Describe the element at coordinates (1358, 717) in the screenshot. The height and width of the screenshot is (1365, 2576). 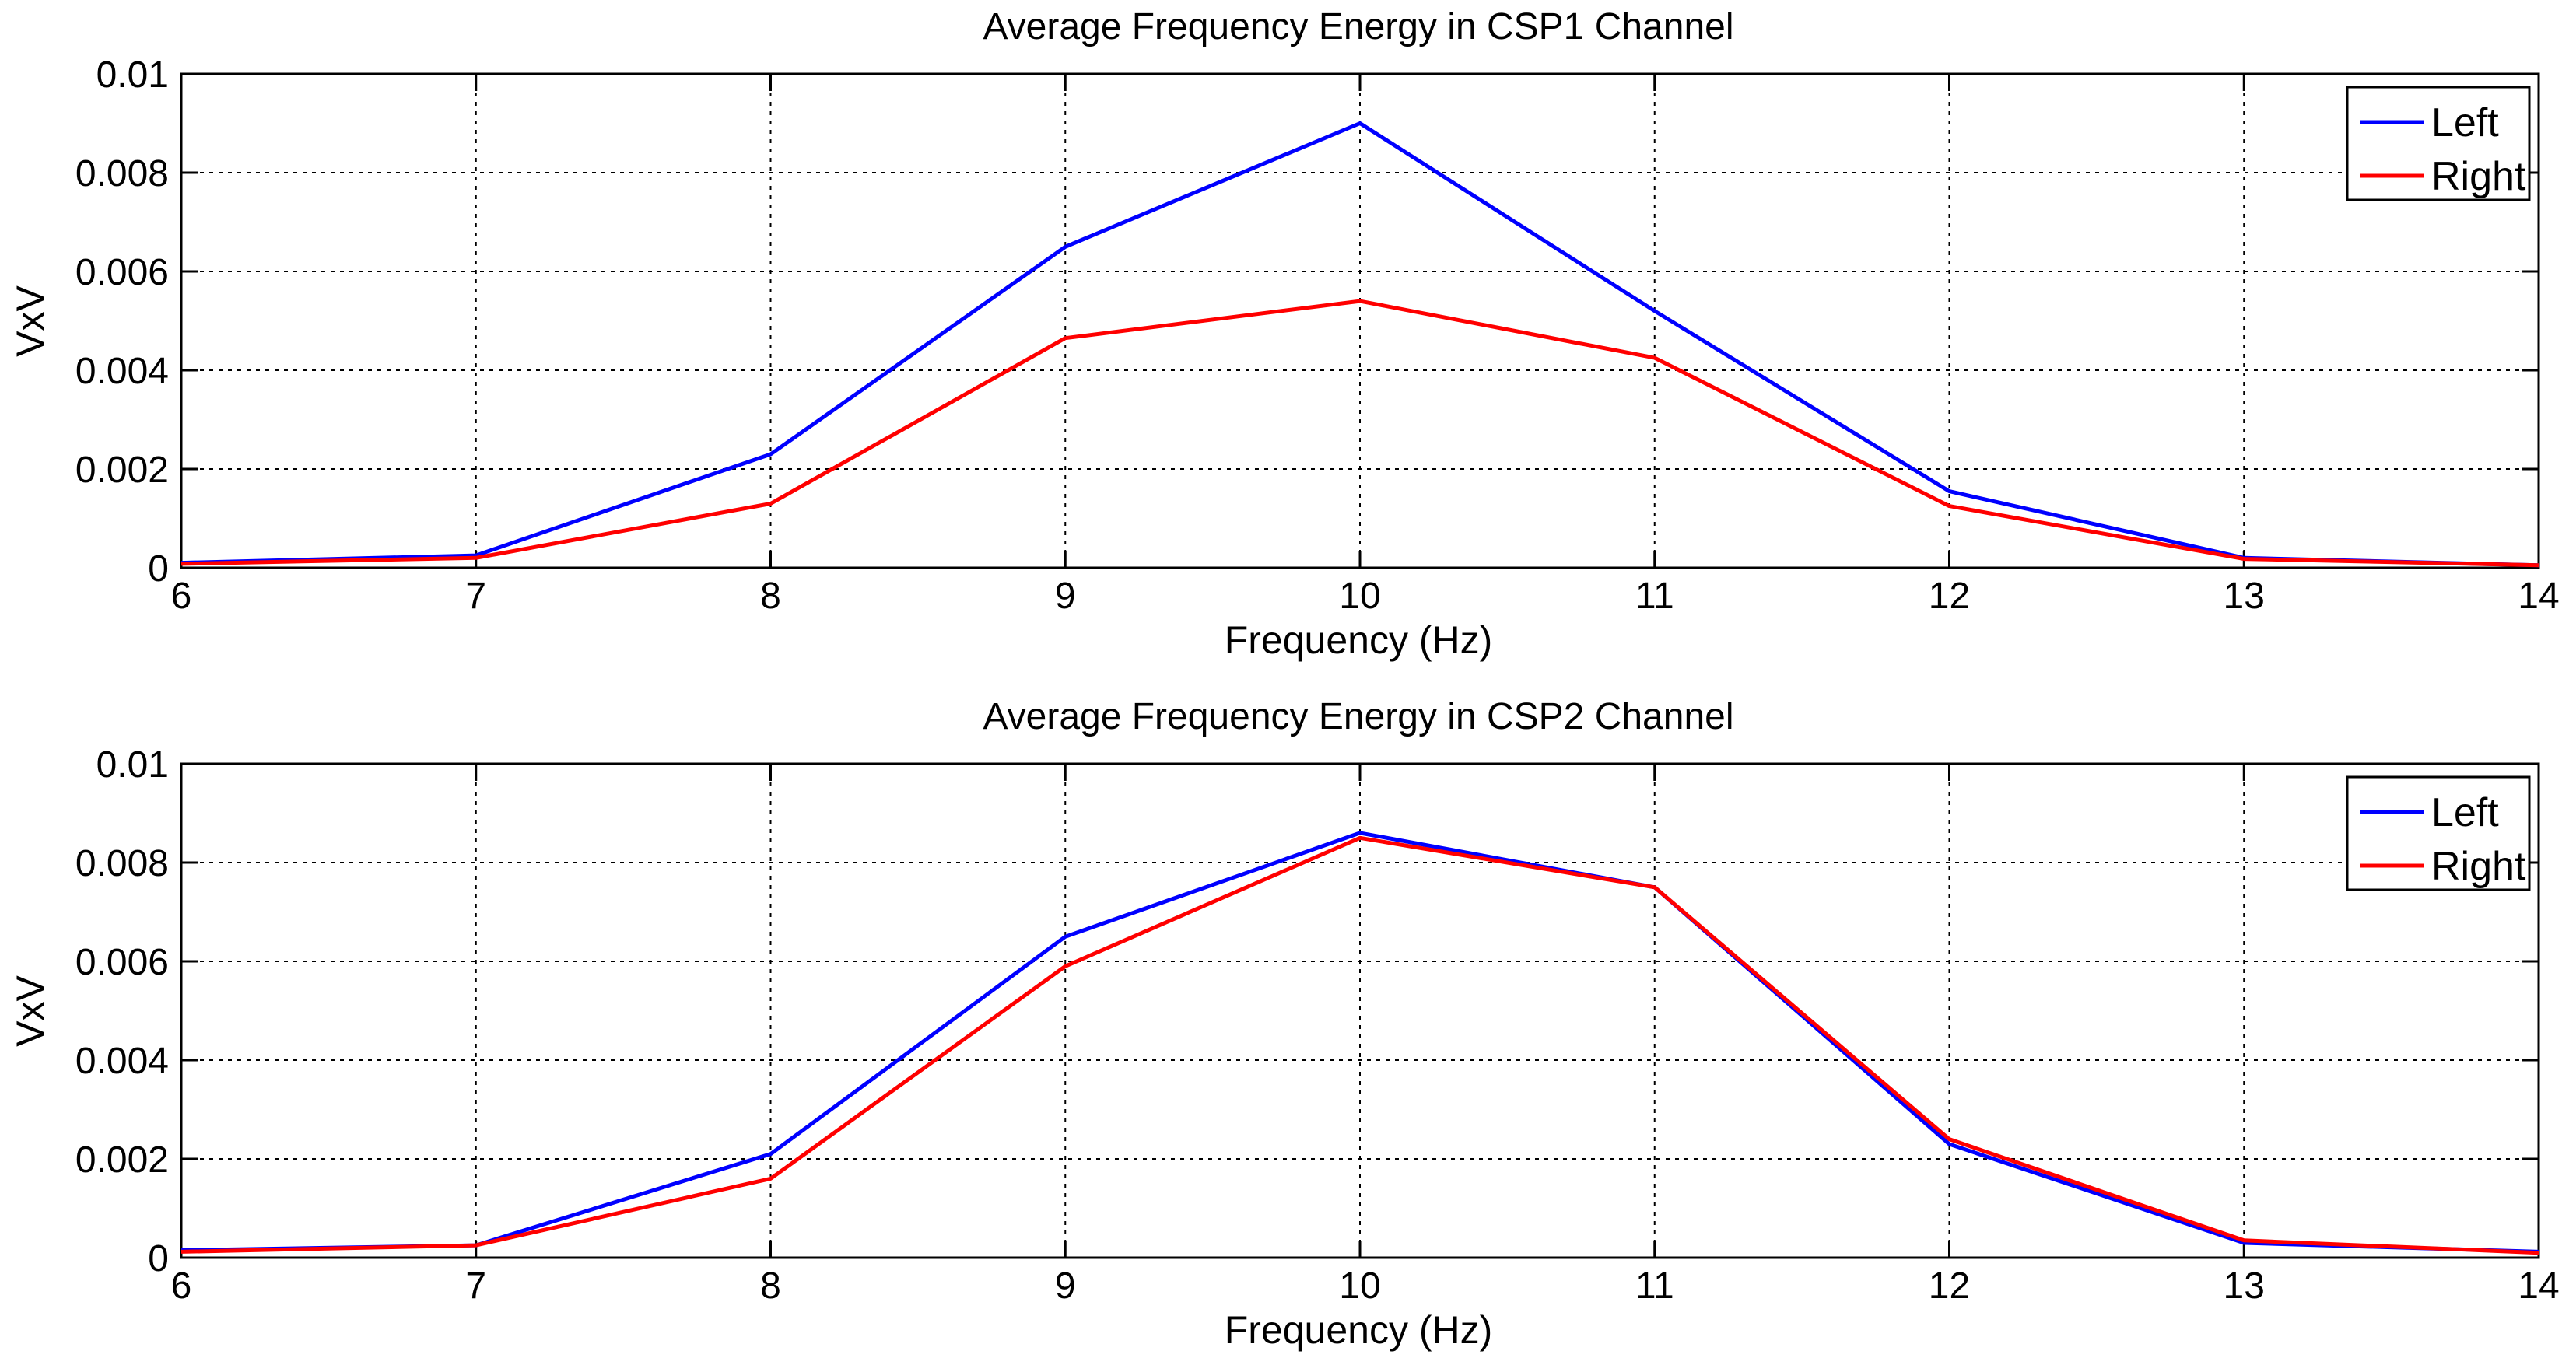
I see `chart-title: Average Frequency Energy in CSP2 Channel` at that location.